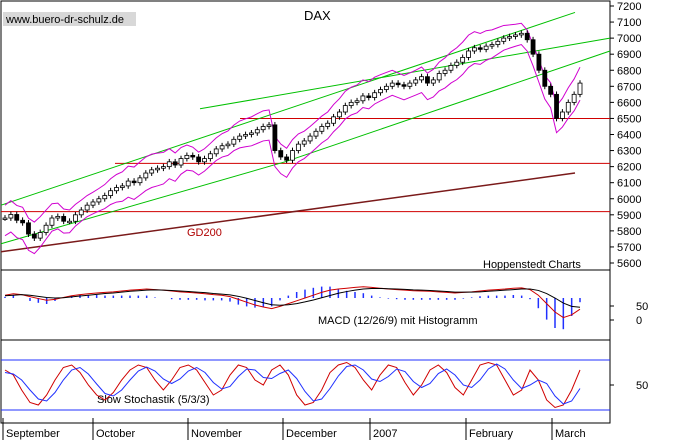  I want to click on stoch-label: Slow Stochastik (5/3/3), so click(153, 400).